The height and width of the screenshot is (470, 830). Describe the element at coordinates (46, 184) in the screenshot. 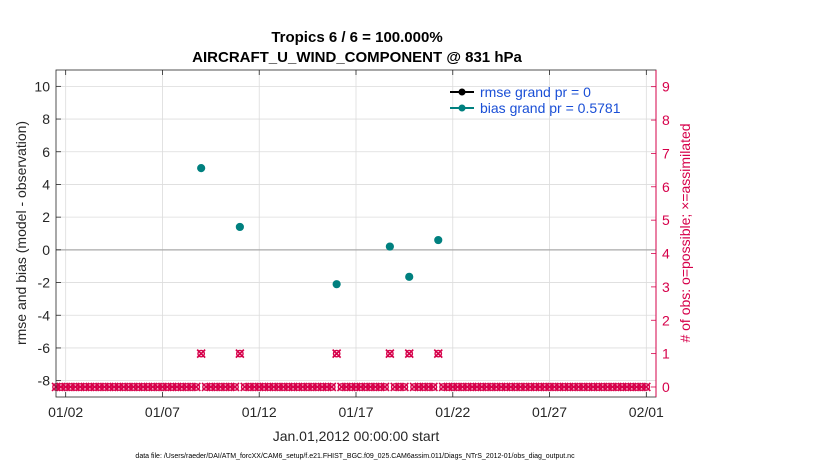

I see `y-left-tick-label-6: 4` at that location.